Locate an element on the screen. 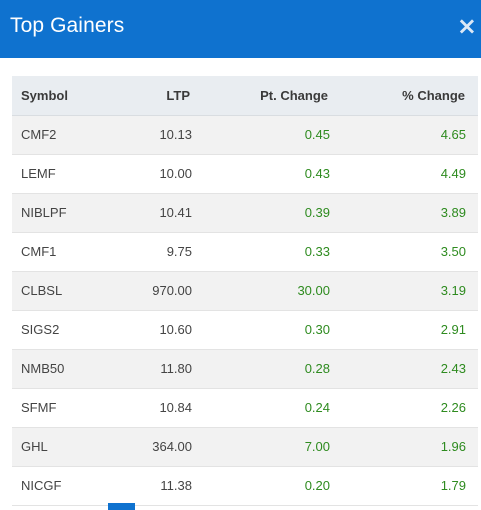 This screenshot has width=481, height=510. cell-pt-change: 7.00 is located at coordinates (271, 447).